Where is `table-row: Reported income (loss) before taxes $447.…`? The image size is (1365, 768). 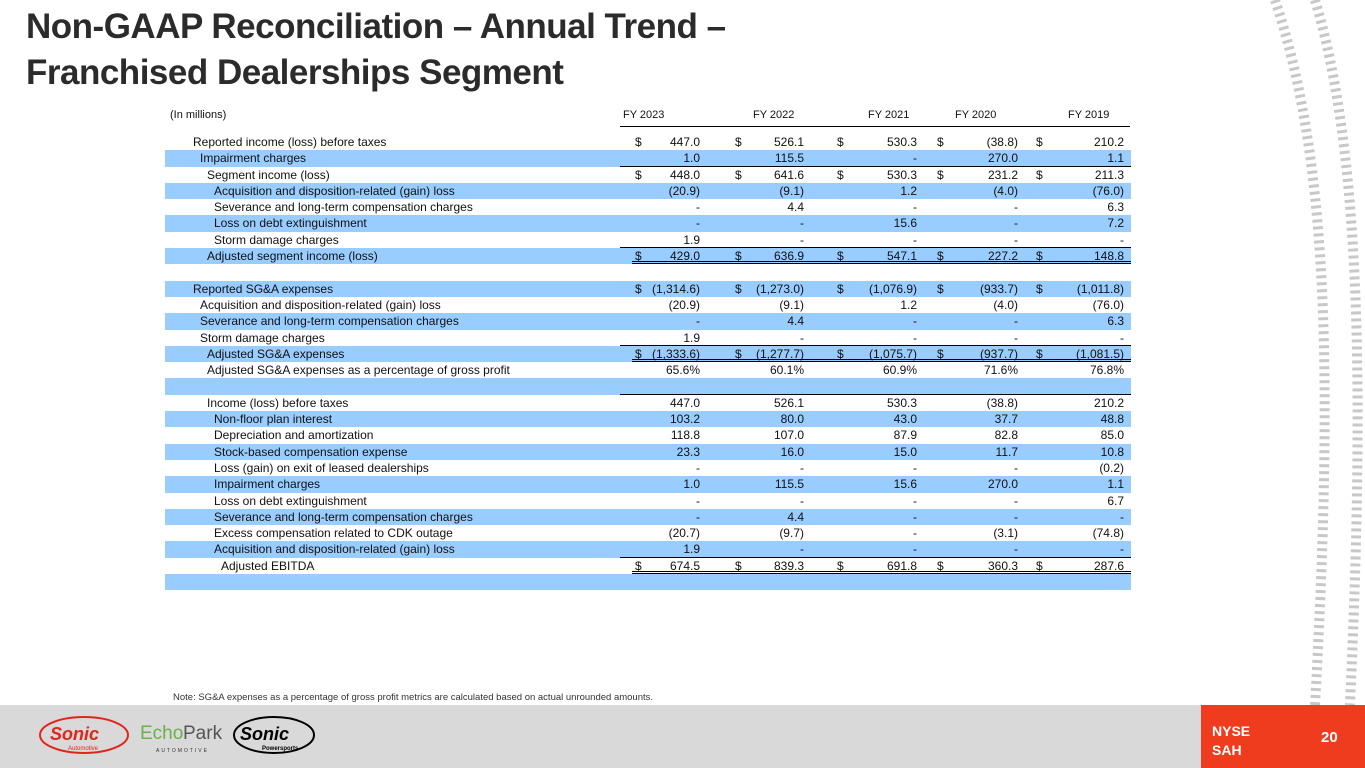
table-row: Reported income (loss) before taxes $447.… is located at coordinates (648, 142).